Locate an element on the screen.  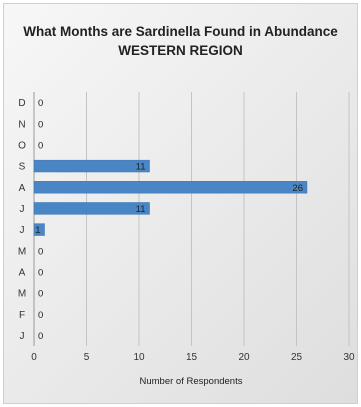
x-tick-label: 15 is located at coordinates (192, 357).